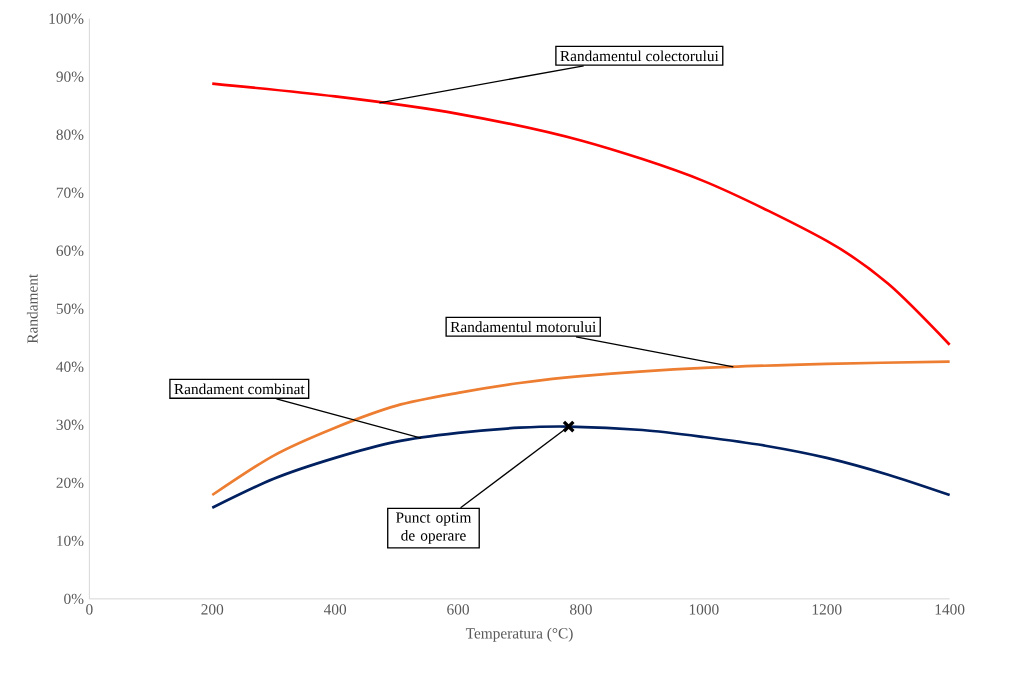 The width and height of the screenshot is (1011, 679). Describe the element at coordinates (70, 483) in the screenshot. I see `y-tick-label: 20%` at that location.